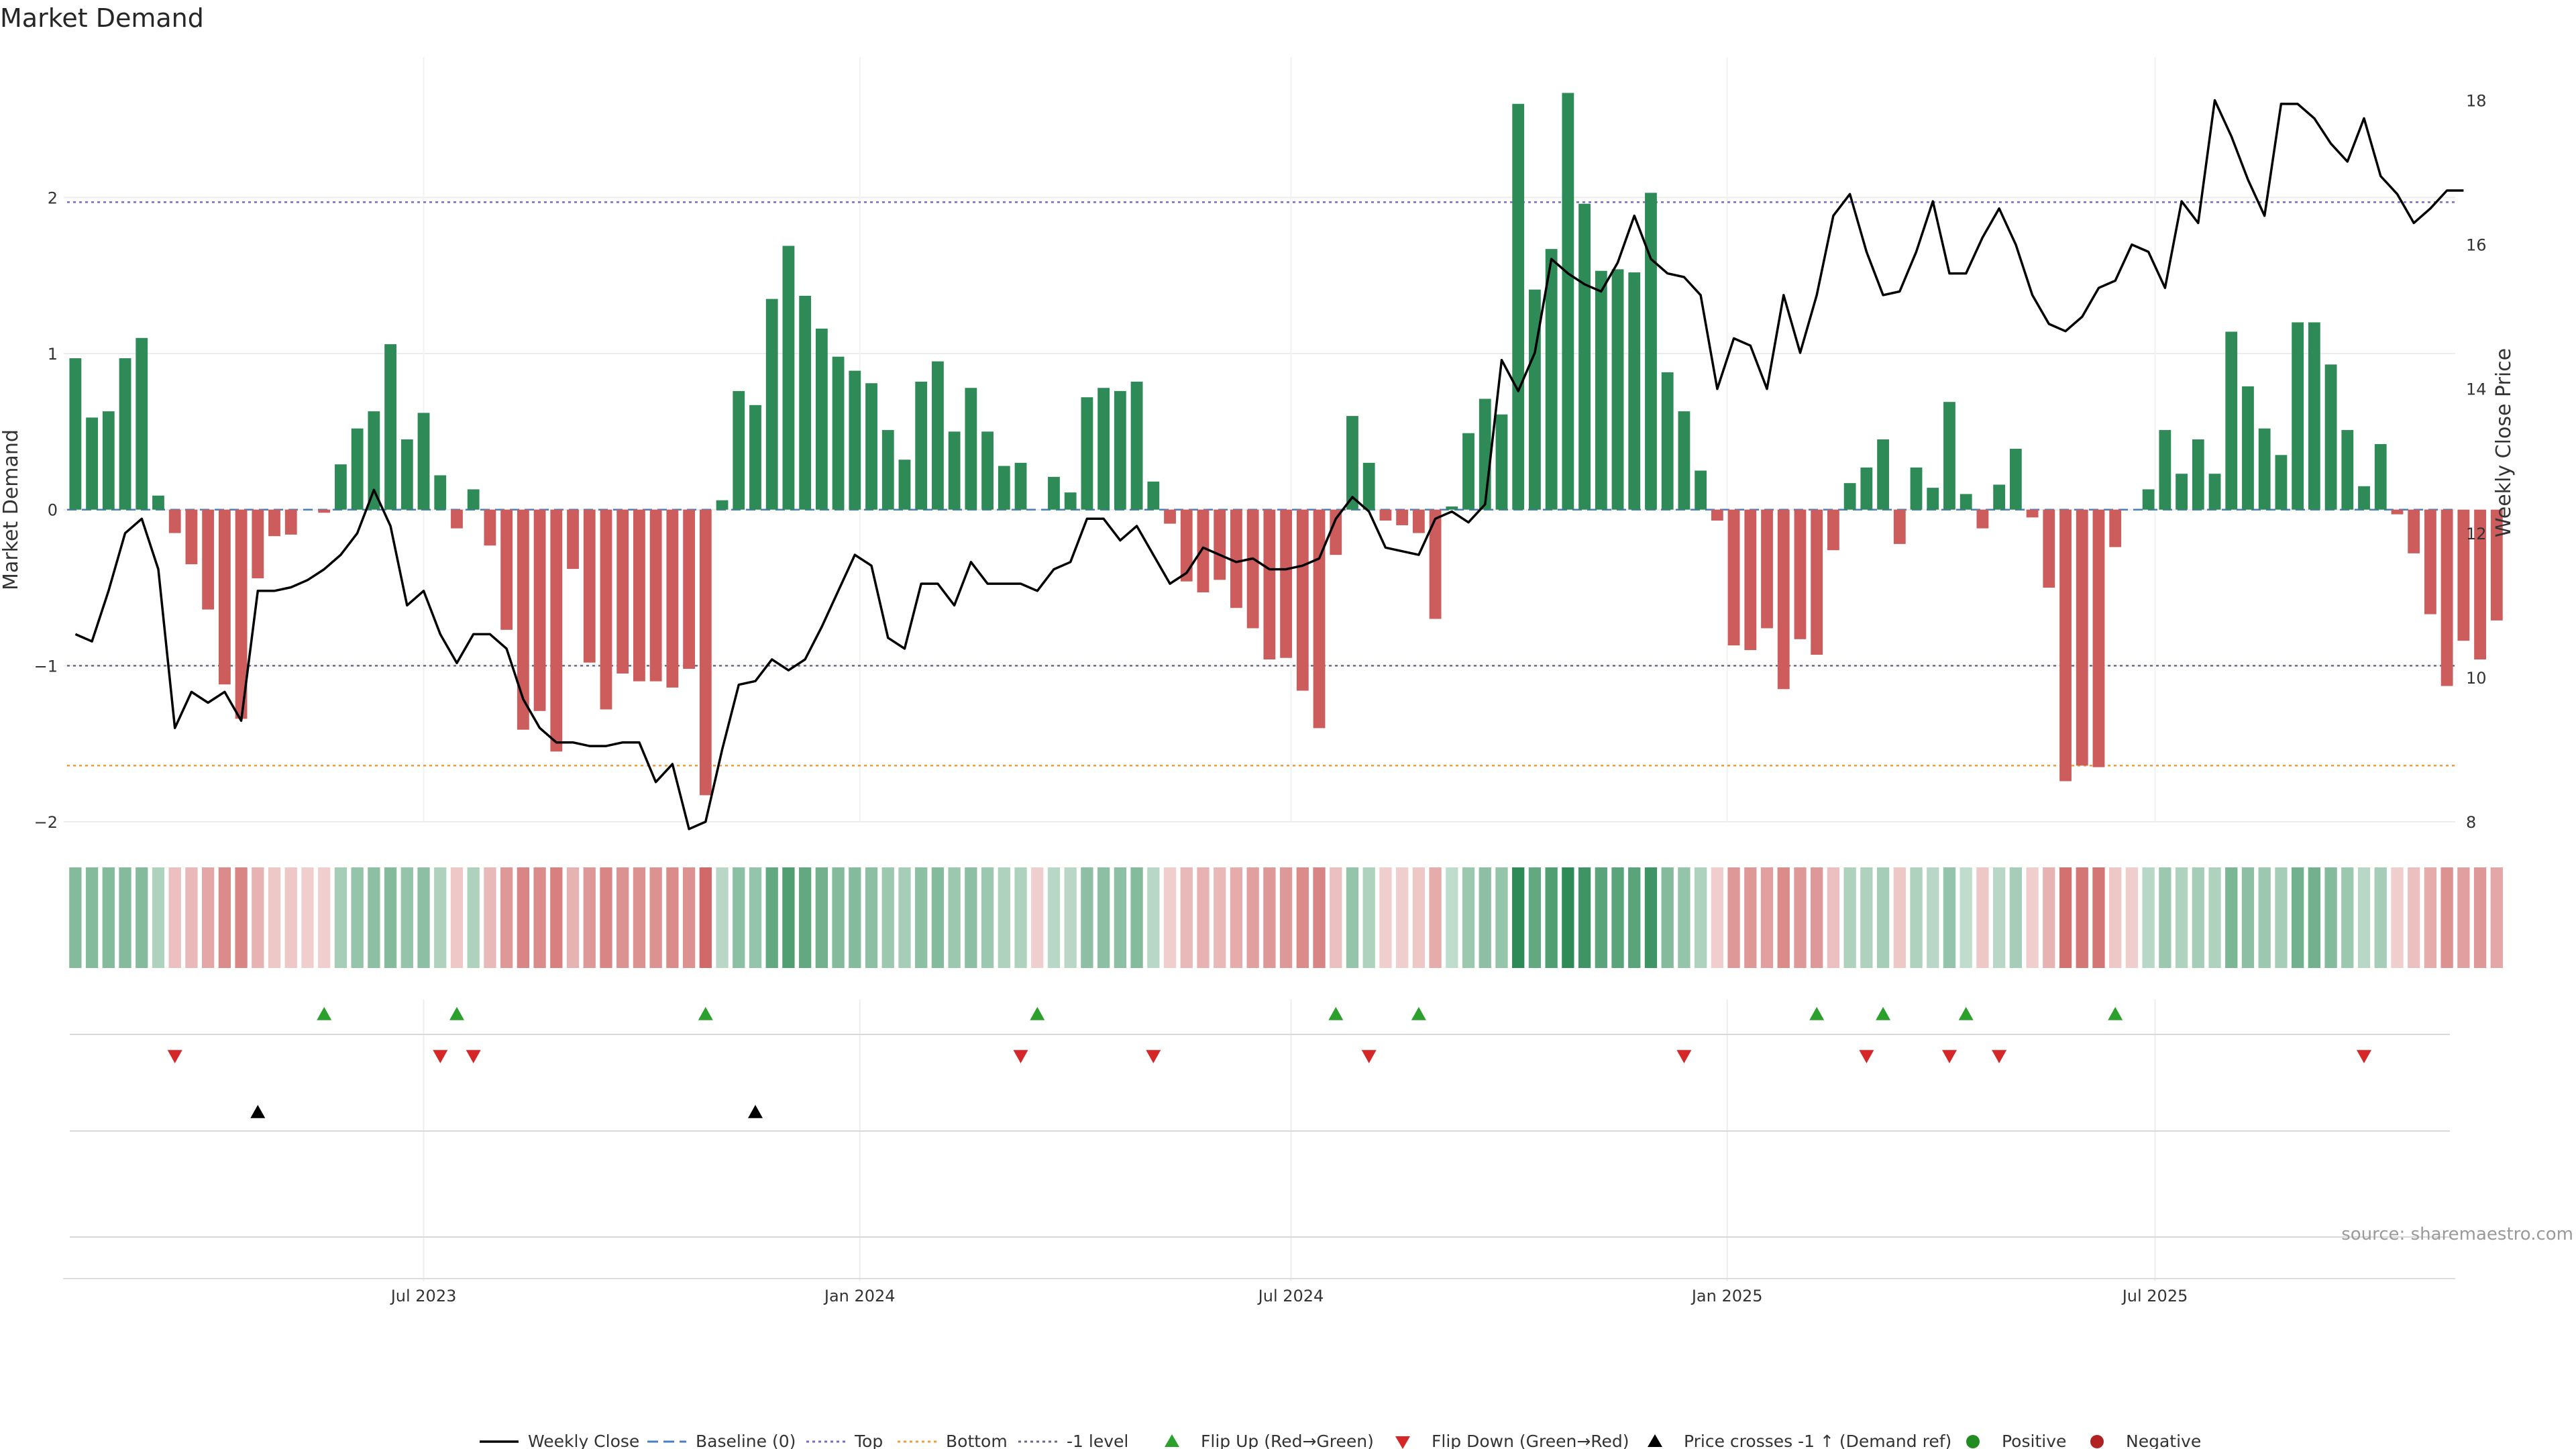 This screenshot has width=2576, height=1449. I want to click on price-cross-marker, so click(755, 1111).